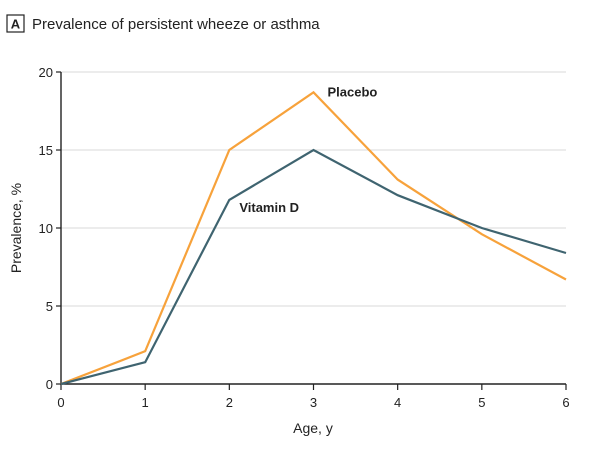 Image resolution: width=600 pixels, height=455 pixels. Describe the element at coordinates (481, 402) in the screenshot. I see `x-tick-label: 5` at that location.